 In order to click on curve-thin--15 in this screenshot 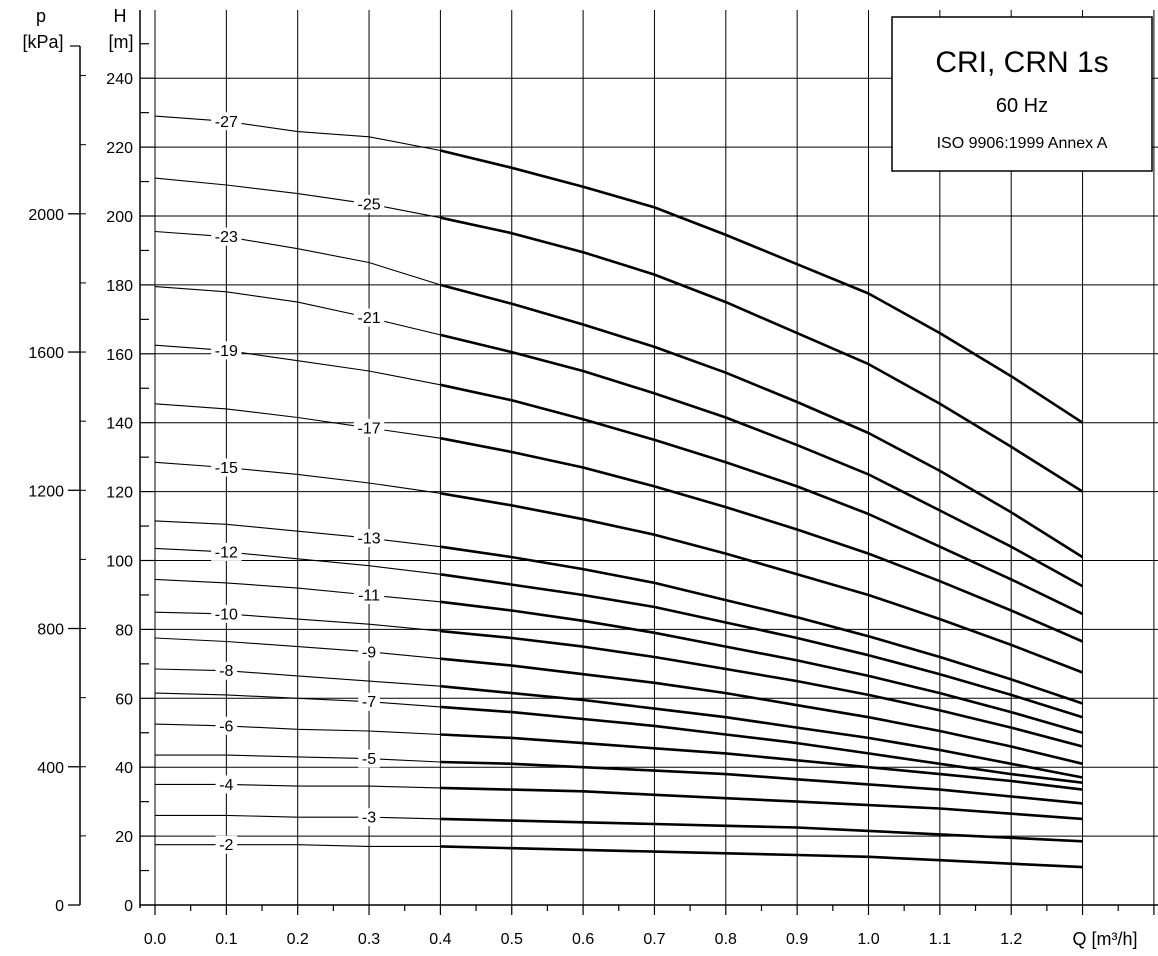, I will do `click(297, 477)`.